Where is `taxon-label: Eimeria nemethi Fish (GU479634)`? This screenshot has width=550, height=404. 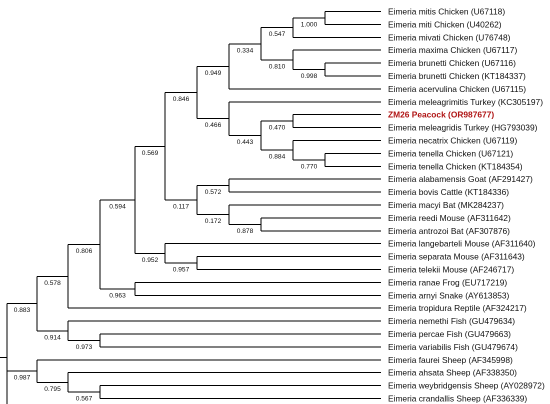 taxon-label: Eimeria nemethi Fish (GU479634) is located at coordinates (451, 321).